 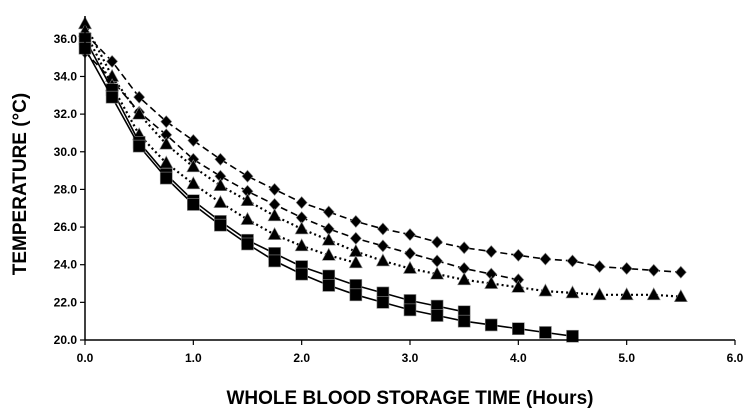 I want to click on x-axis-title: WHOLE BLOOD STORAGE TIME (Hours), so click(x=410, y=398).